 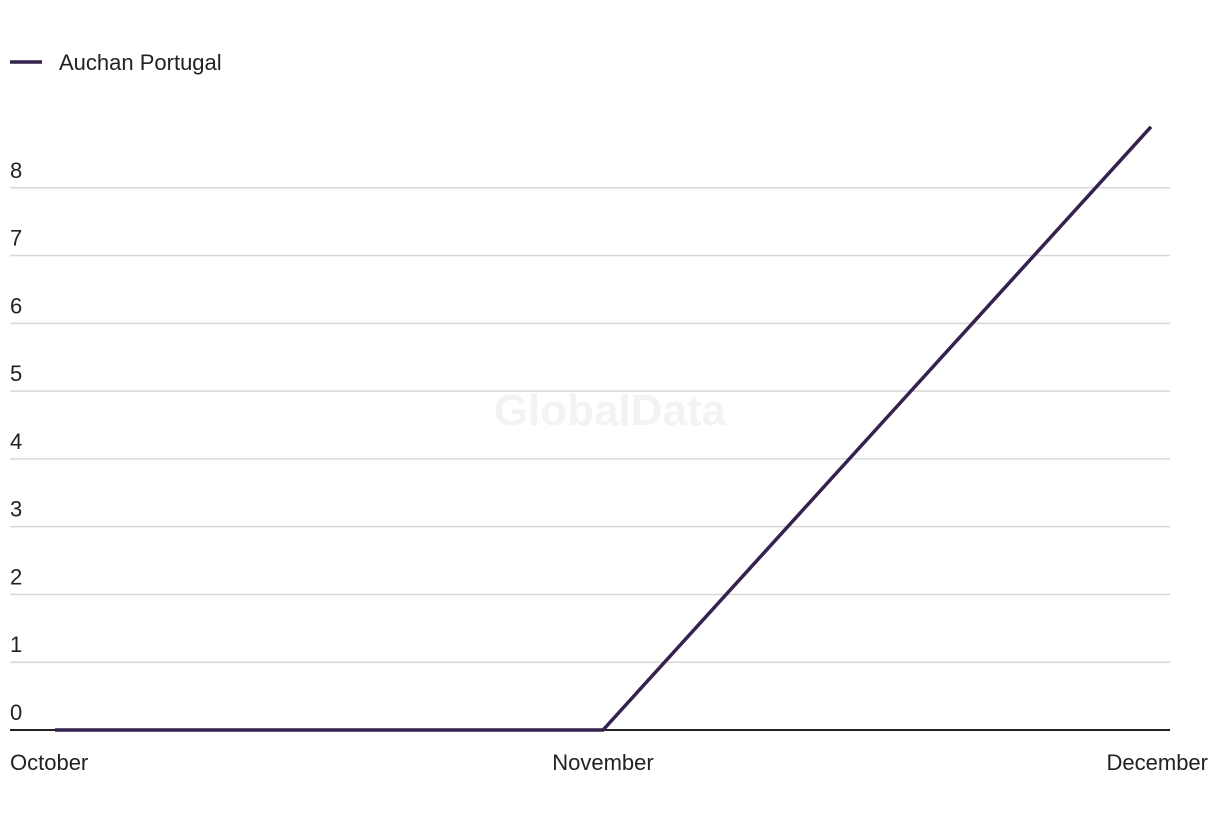 What do you see at coordinates (16, 509) in the screenshot?
I see `y-tick-label: 3` at bounding box center [16, 509].